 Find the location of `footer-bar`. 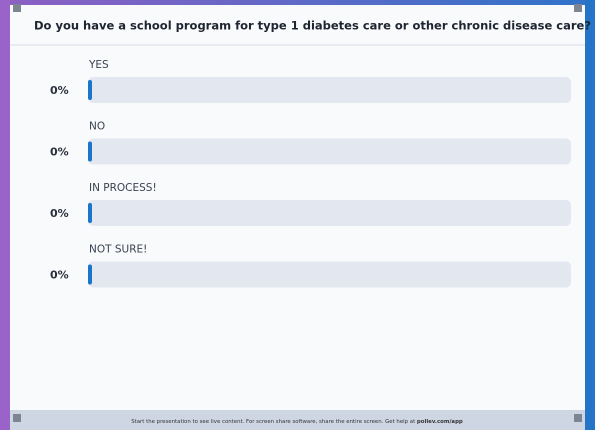

footer-bar is located at coordinates (297, 420).